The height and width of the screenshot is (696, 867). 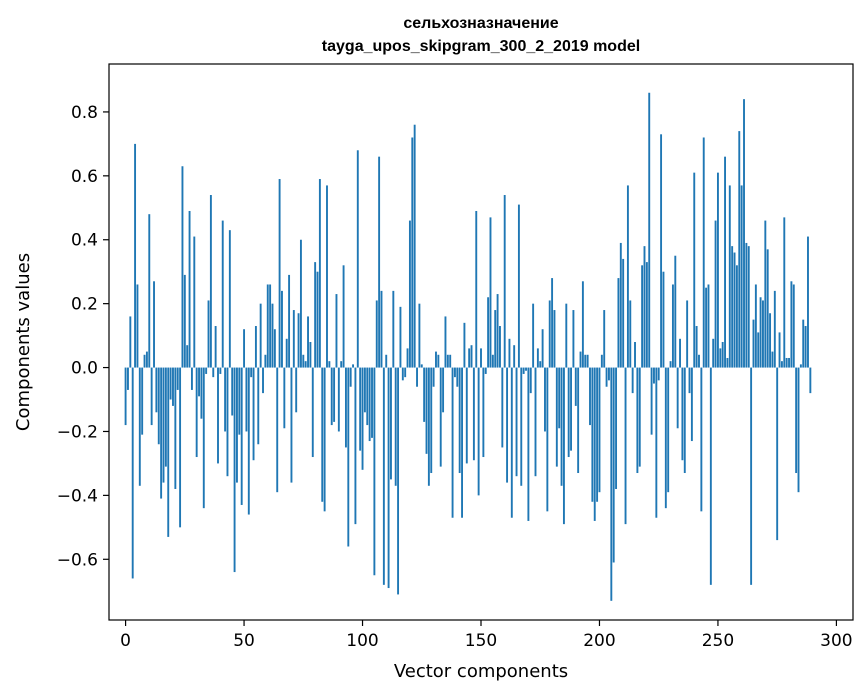 I want to click on y-tick-label: 0.8, so click(x=84, y=113).